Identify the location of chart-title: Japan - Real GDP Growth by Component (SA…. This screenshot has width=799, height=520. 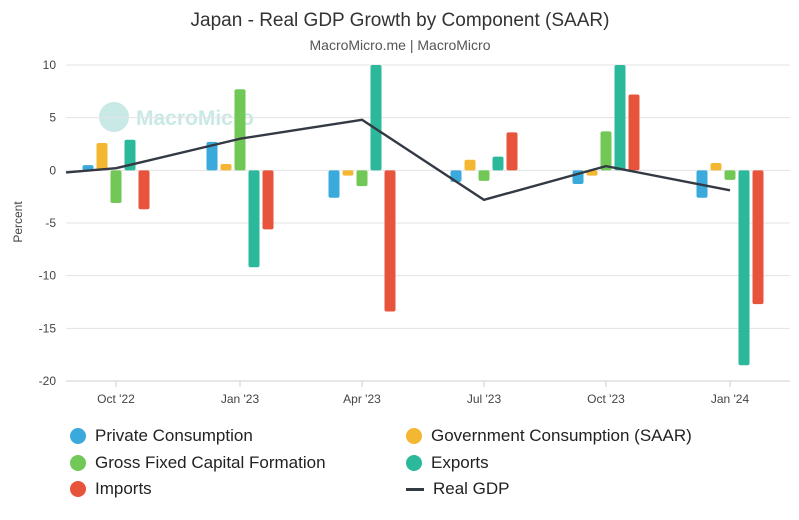
(400, 20).